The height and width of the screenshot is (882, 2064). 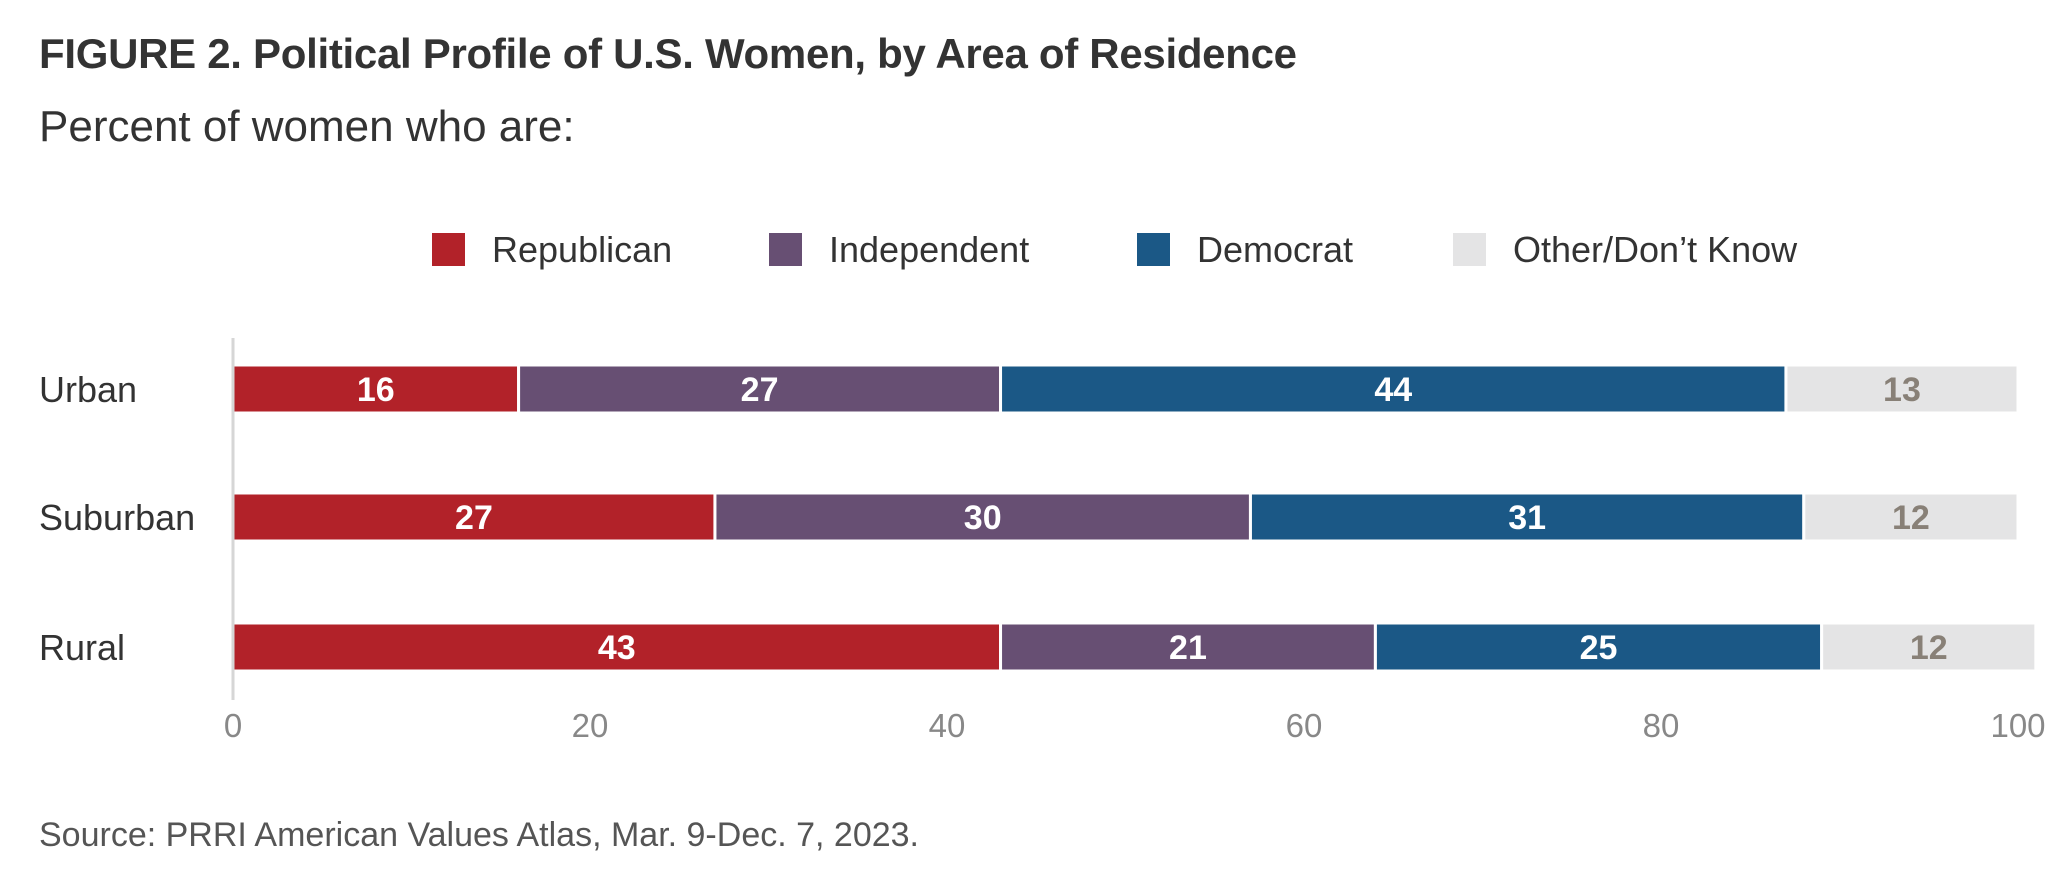 I want to click on bar-suburban-democrat, so click(x=1527, y=517).